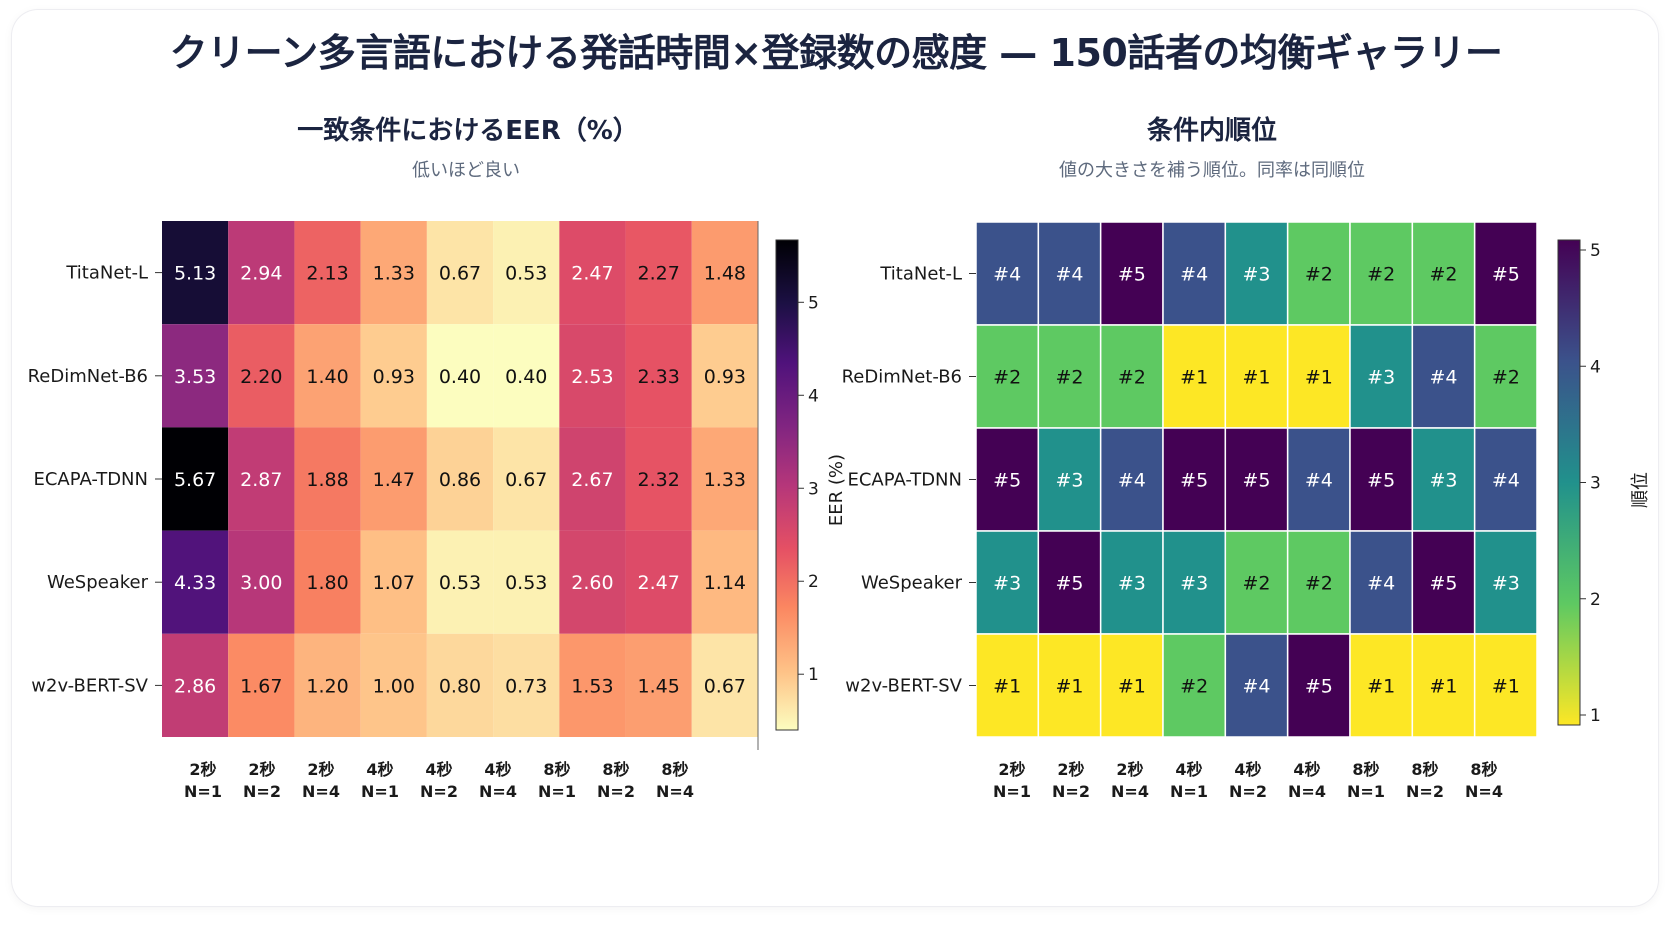 The width and height of the screenshot is (1672, 941). Describe the element at coordinates (526, 686) in the screenshot. I see `cell-value-label: 0.73` at that location.